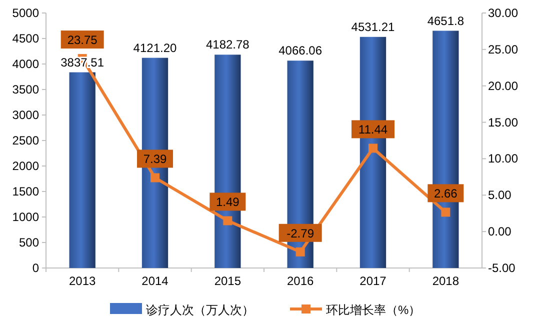 Image resolution: width=533 pixels, height=335 pixels. What do you see at coordinates (228, 45) in the screenshot?
I see `data-label: 4182.78` at bounding box center [228, 45].